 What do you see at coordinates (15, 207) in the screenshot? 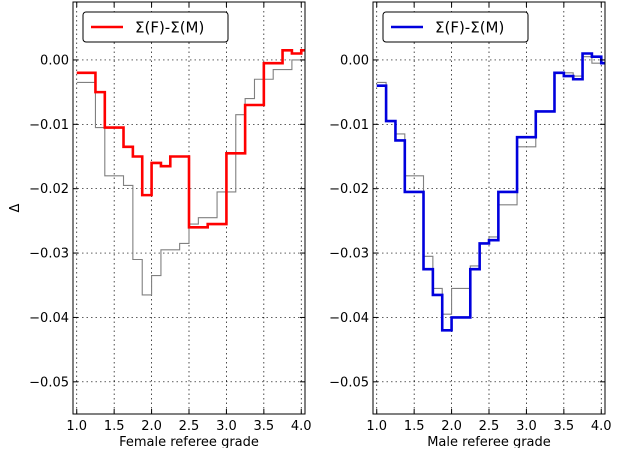
I see `y-axis-label: Δ` at bounding box center [15, 207].